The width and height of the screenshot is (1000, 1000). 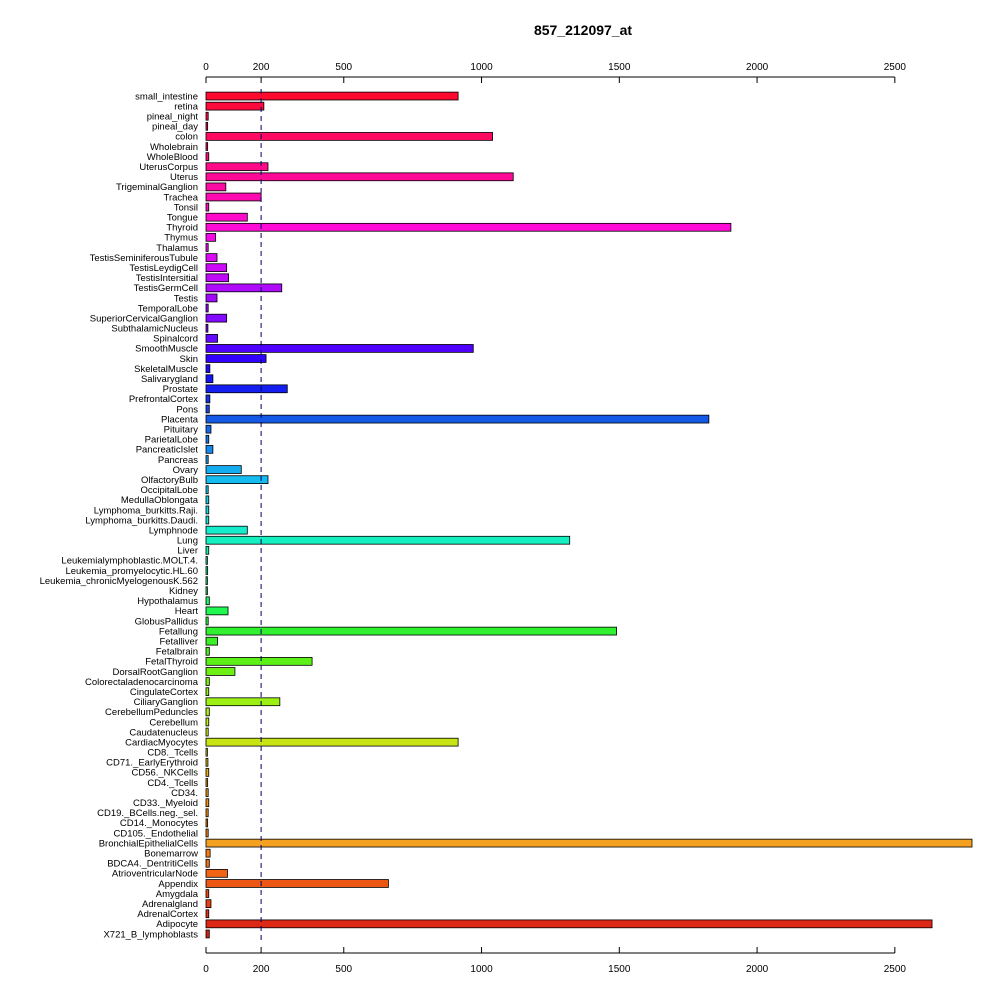 I want to click on category-label: Leukemia_chronicMyelogenousK.562, so click(x=119, y=581).